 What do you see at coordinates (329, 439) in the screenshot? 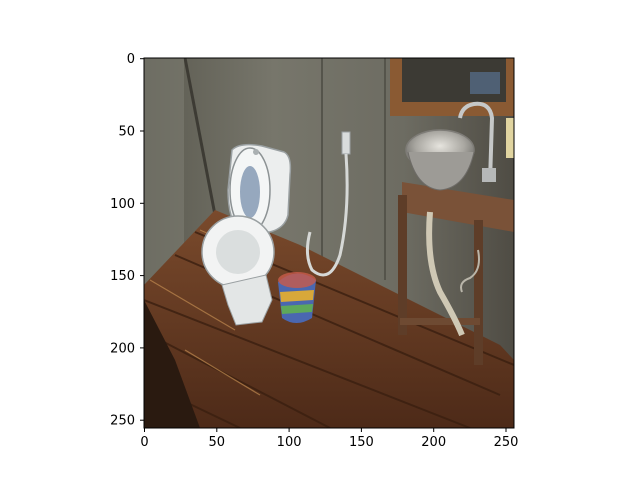
I see `x-axis: 0 50 100 150 200 250` at bounding box center [329, 439].